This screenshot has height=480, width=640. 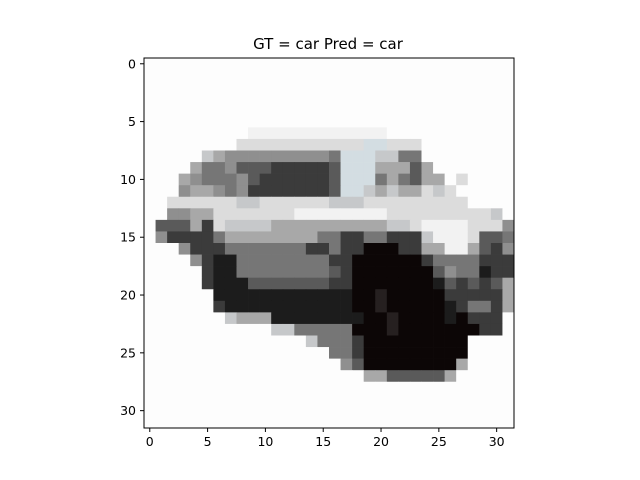 What do you see at coordinates (128, 237) in the screenshot?
I see `y-tick-label: 15` at bounding box center [128, 237].